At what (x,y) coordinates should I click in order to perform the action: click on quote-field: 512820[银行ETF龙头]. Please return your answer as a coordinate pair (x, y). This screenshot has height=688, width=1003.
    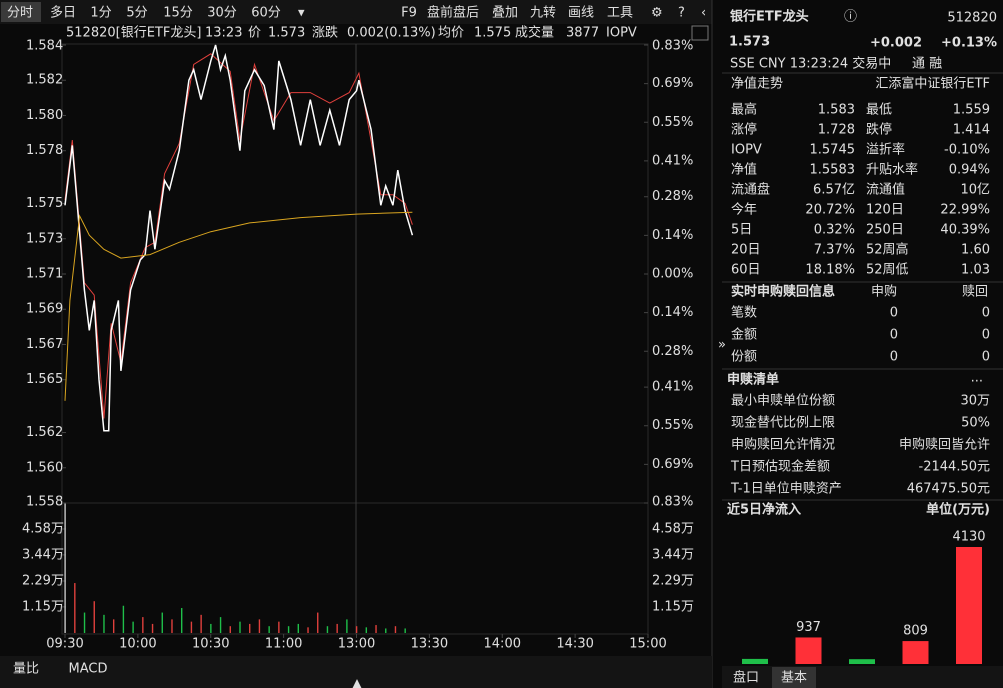
    Looking at the image, I should click on (133, 33).